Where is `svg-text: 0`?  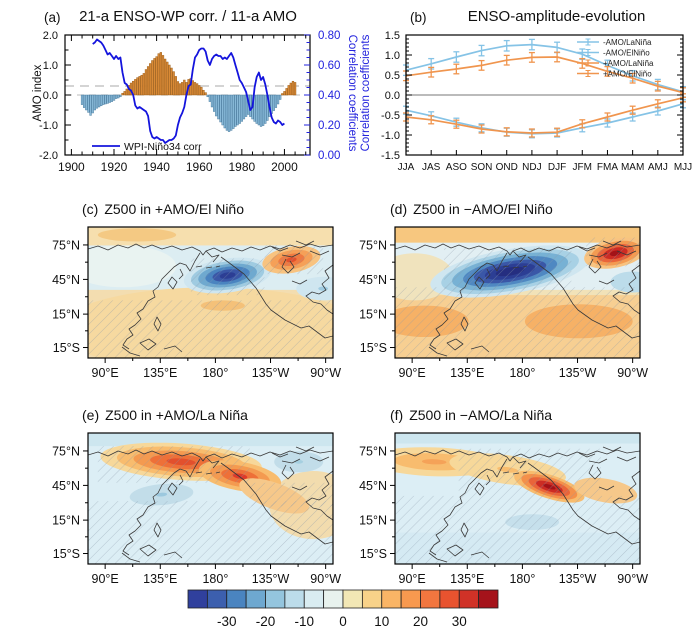
svg-text: 0 is located at coordinates (343, 621).